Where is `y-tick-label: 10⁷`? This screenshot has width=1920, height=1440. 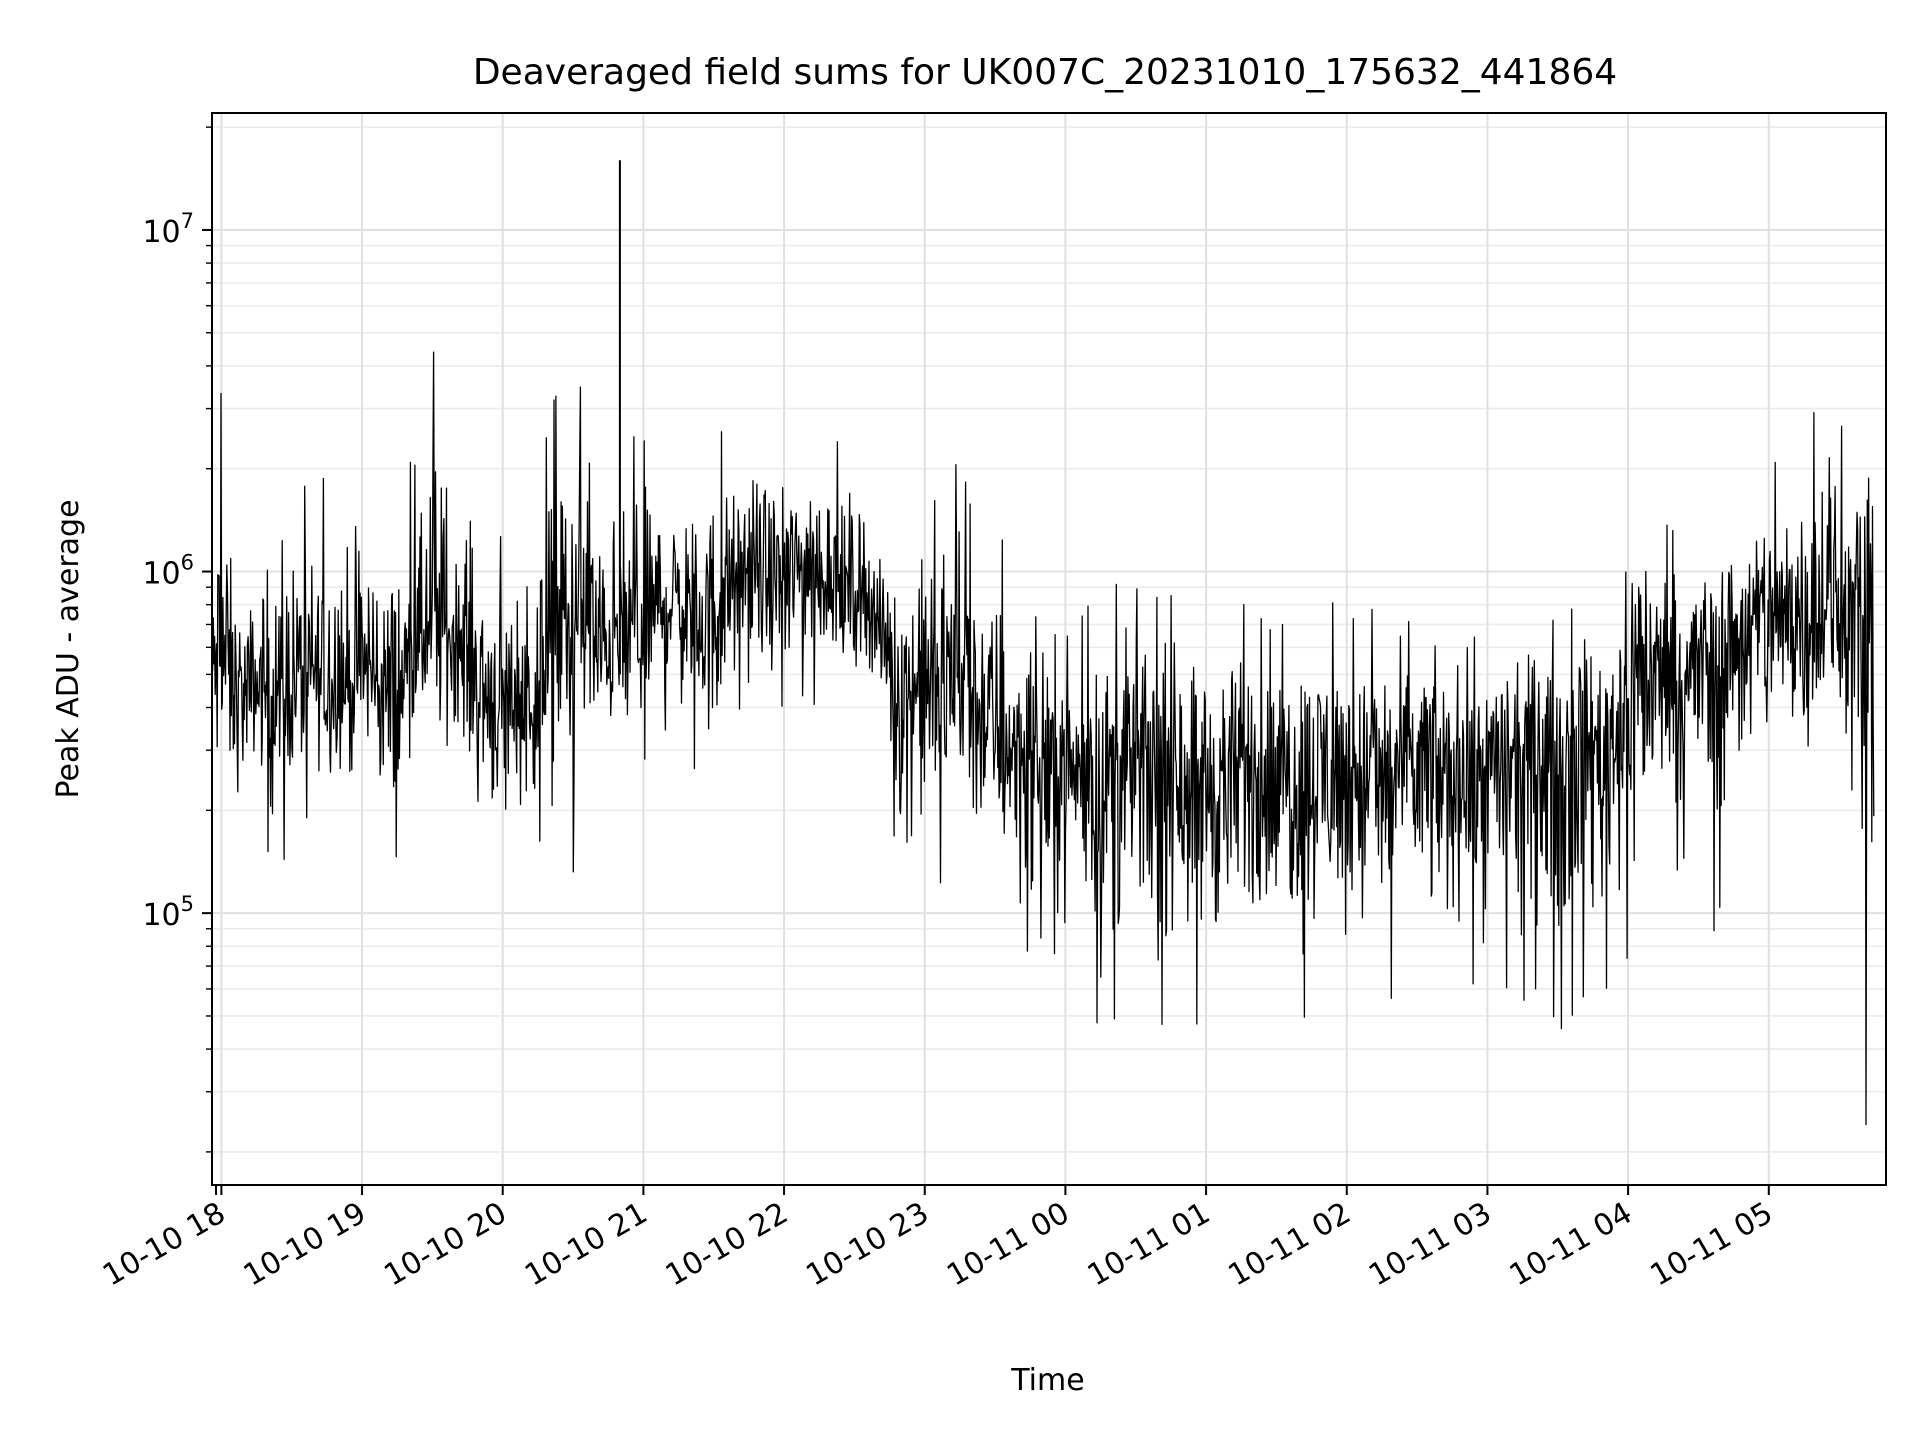 y-tick-label: 10⁷ is located at coordinates (168, 229).